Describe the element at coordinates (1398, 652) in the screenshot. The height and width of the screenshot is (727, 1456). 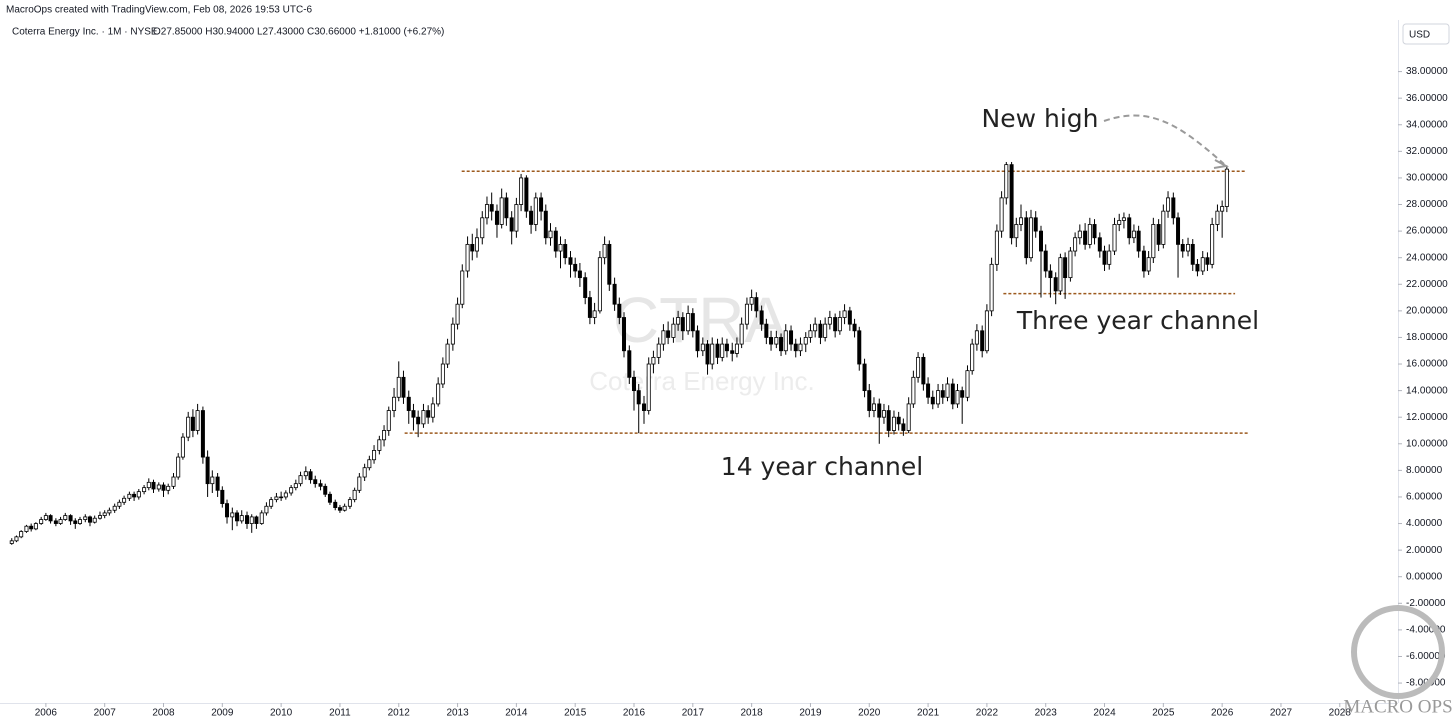
I see `logo-ring` at that location.